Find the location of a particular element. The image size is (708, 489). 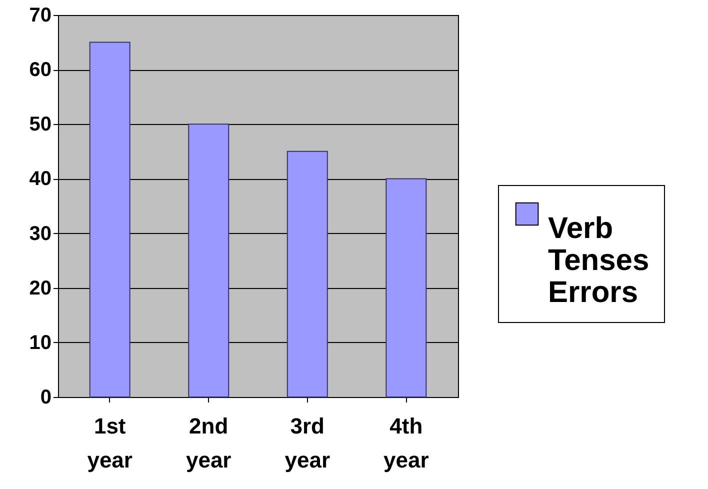

y-tick-label: 40 is located at coordinates (40, 179).